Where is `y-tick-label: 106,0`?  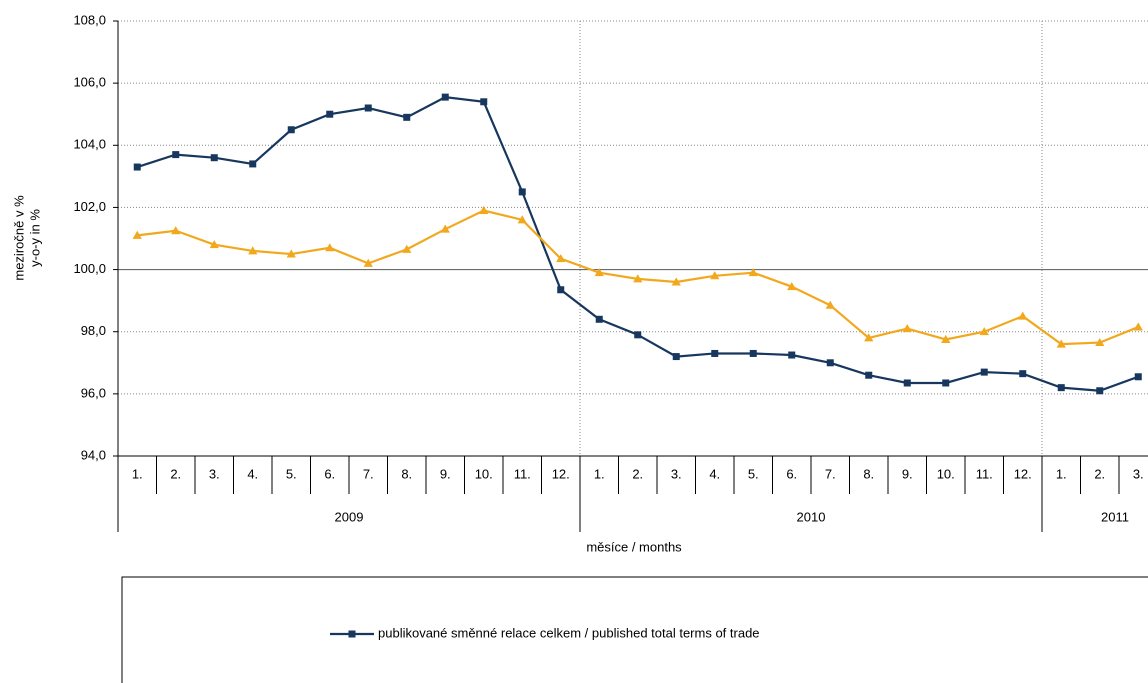 y-tick-label: 106,0 is located at coordinates (89, 82).